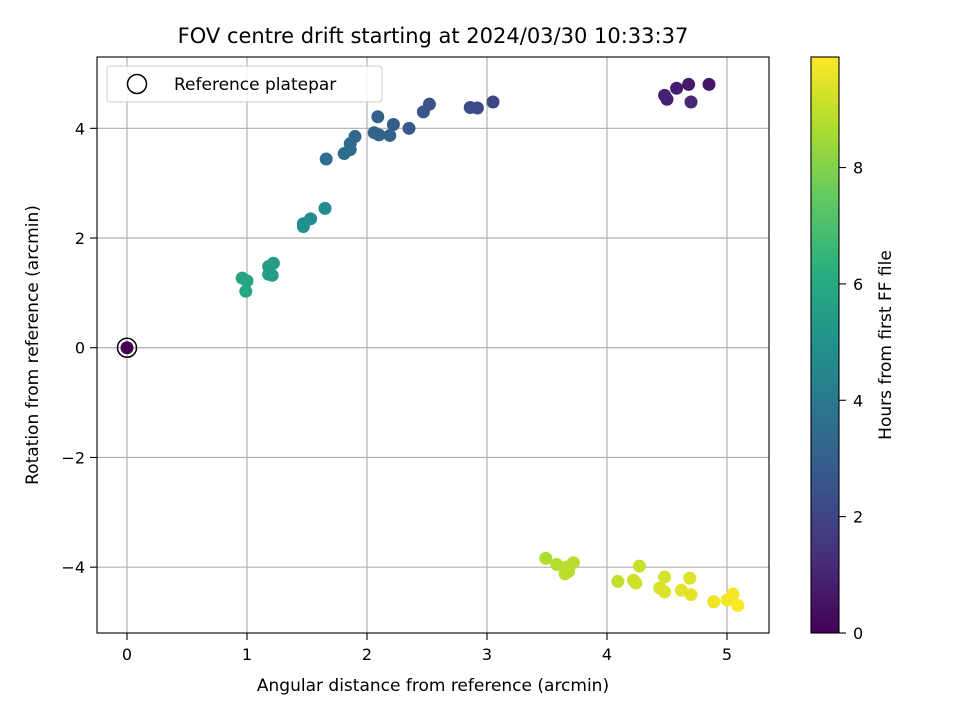 The height and width of the screenshot is (720, 960). I want to click on legend-entry: Reference platepar, so click(255, 85).